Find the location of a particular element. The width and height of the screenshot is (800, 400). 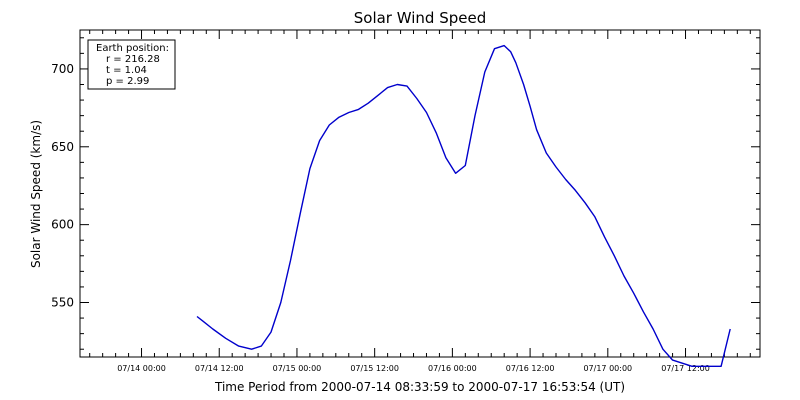

y-tick-label: 650 is located at coordinates (62, 147).